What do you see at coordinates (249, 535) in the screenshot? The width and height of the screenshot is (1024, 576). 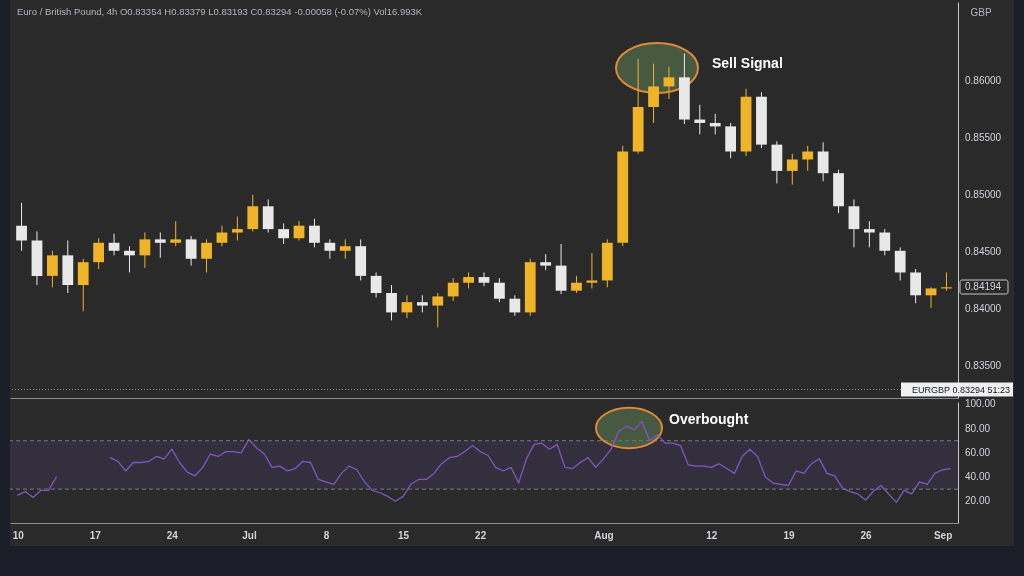 I see `x-tick-label: Jul` at bounding box center [249, 535].